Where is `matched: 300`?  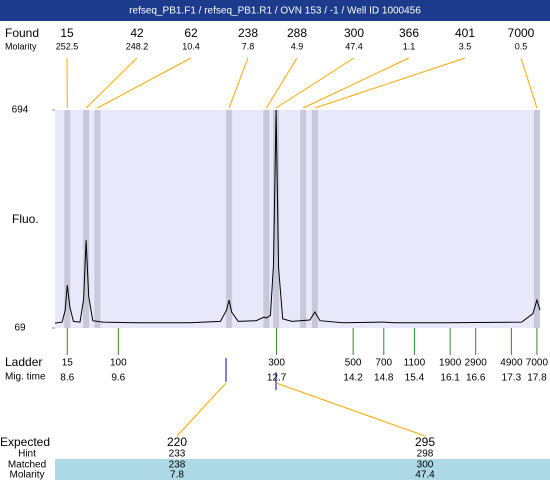
matched: 300 is located at coordinates (425, 465).